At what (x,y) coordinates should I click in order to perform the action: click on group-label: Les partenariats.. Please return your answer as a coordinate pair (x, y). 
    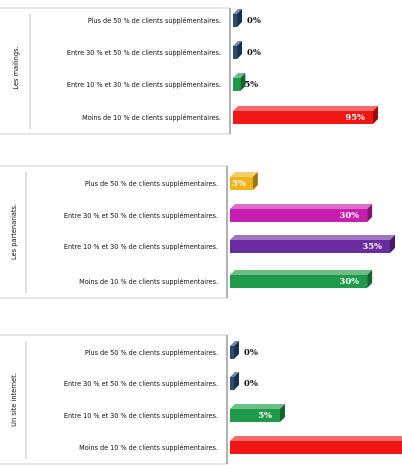
    Looking at the image, I should click on (13, 232).